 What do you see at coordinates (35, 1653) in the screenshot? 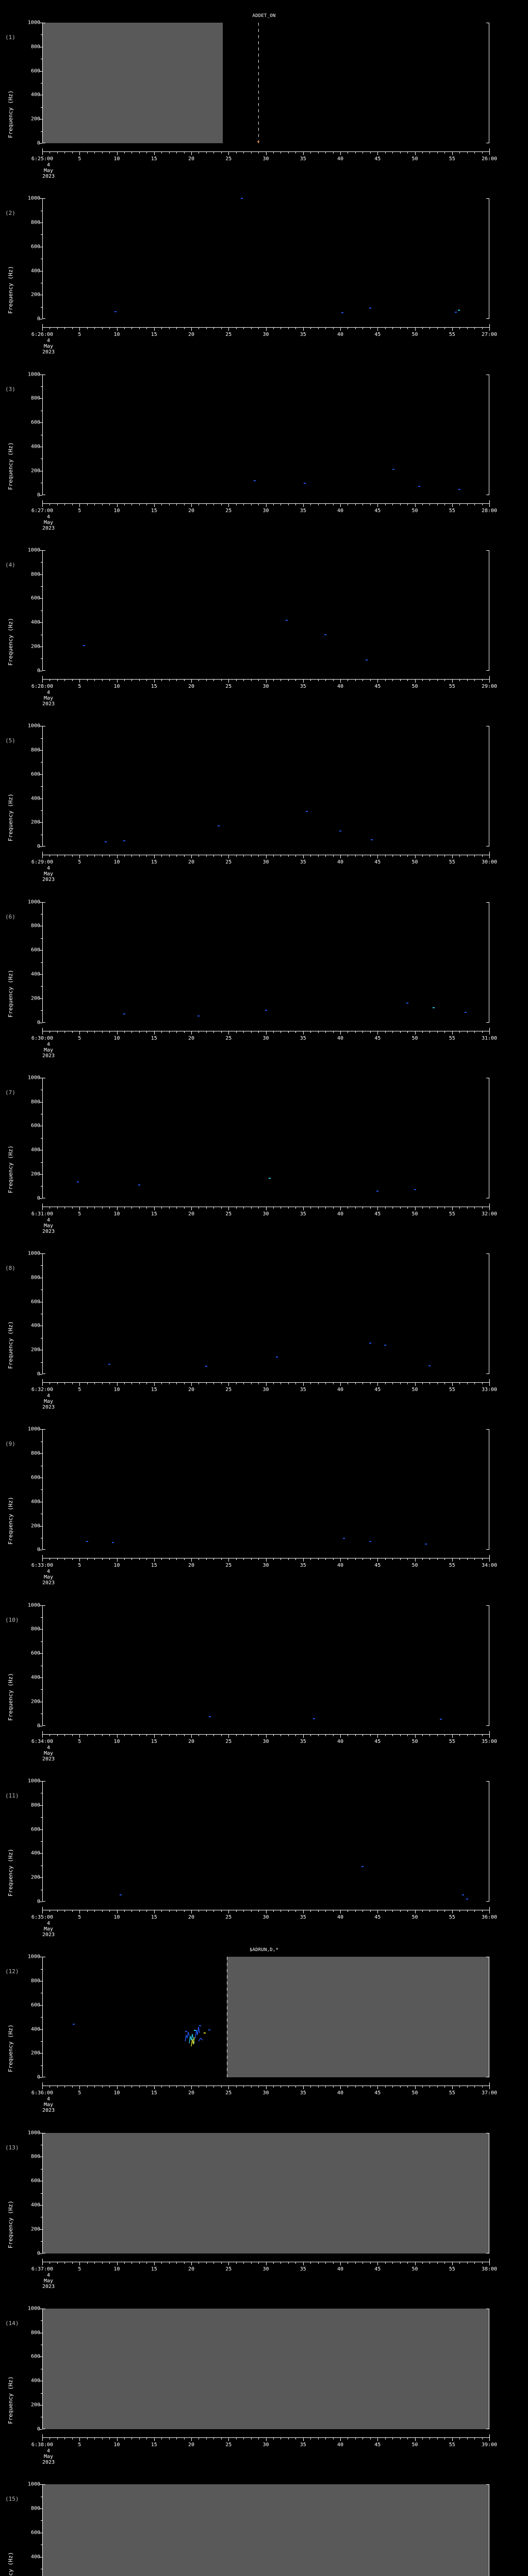
I see `y-tick-label: 600` at bounding box center [35, 1653].